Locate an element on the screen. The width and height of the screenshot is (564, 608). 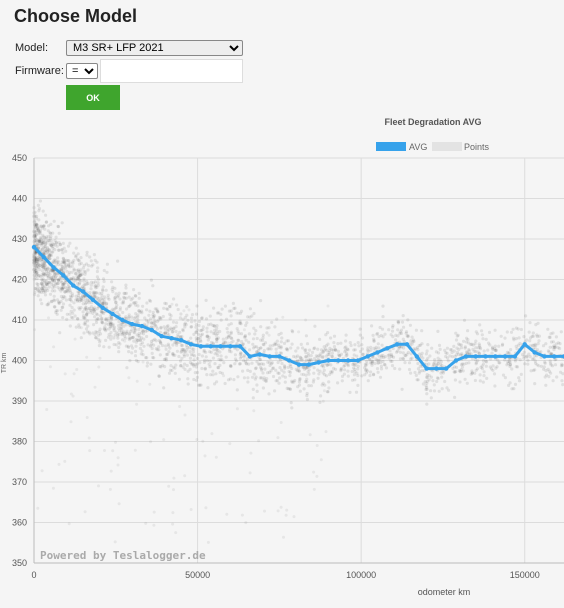
ok-button: OK is located at coordinates (93, 97).